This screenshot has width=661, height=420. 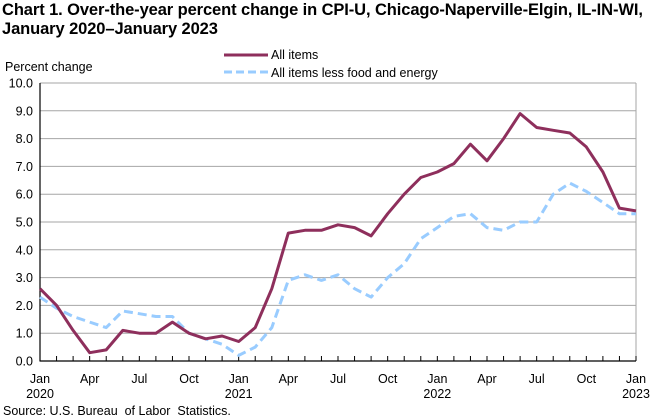 I want to click on y-tick-label: 2.0, so click(x=24, y=306).